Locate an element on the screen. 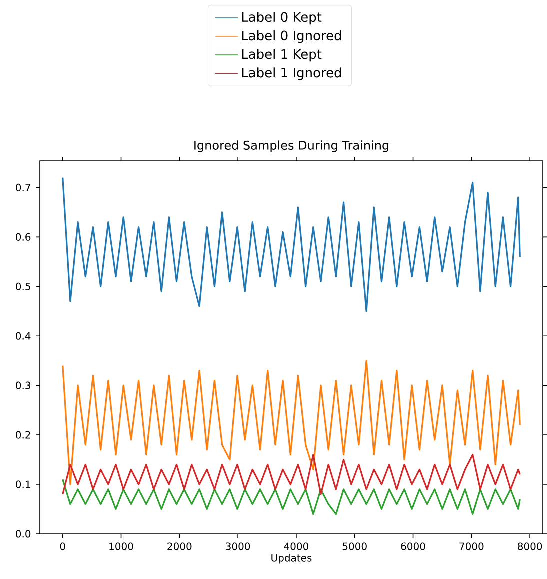 The image size is (547, 579). y-tick-label: 0.1 is located at coordinates (23, 484).